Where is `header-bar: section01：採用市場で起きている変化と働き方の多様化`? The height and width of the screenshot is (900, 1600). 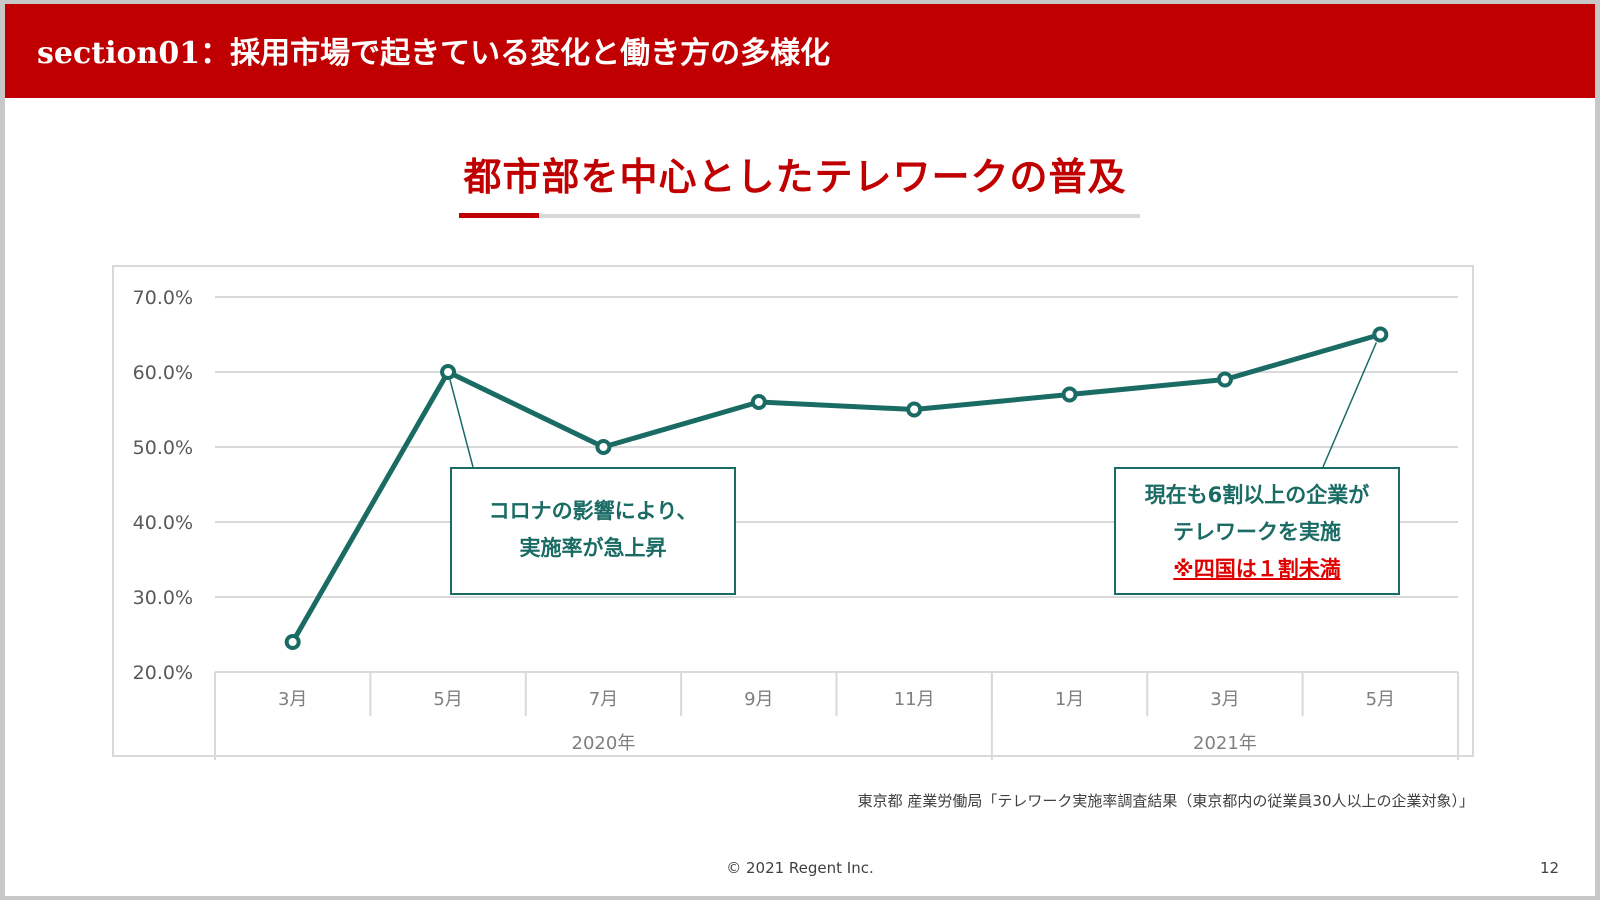 header-bar: section01：採用市場で起きている変化と働き方の多様化 is located at coordinates (800, 51).